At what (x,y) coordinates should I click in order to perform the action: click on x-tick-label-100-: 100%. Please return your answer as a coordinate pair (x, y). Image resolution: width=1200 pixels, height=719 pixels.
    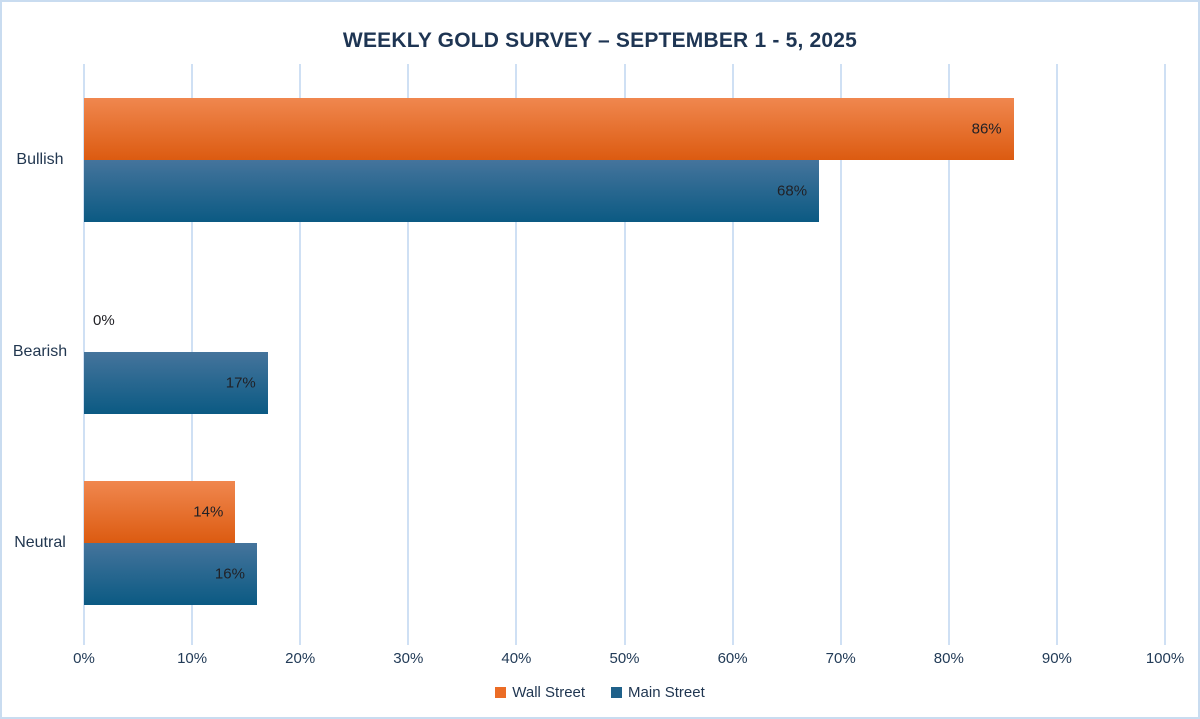
    Looking at the image, I should click on (1165, 658).